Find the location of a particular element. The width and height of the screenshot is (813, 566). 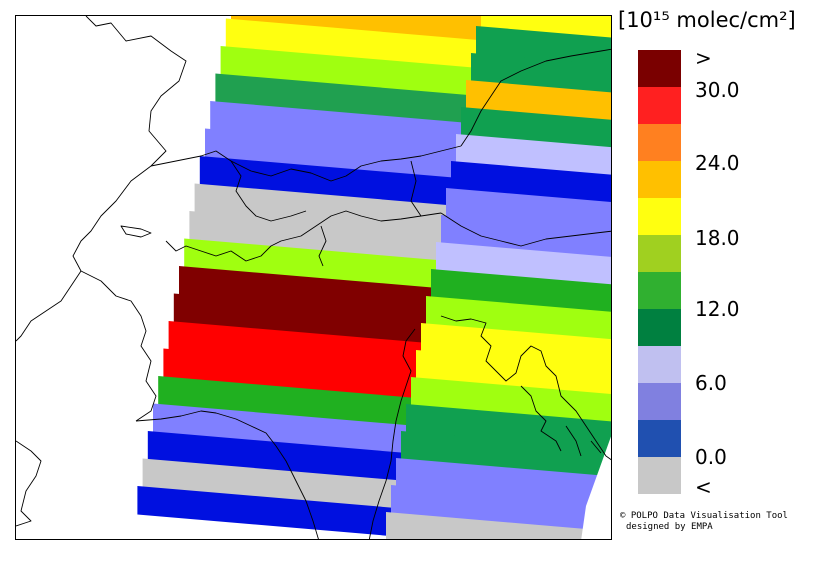

coastline-ligurian is located at coordinates (227, 474).